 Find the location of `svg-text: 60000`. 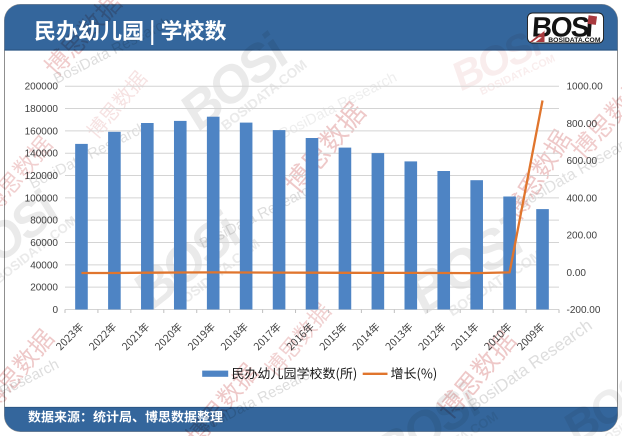

svg-text: 60000 is located at coordinates (44, 243).